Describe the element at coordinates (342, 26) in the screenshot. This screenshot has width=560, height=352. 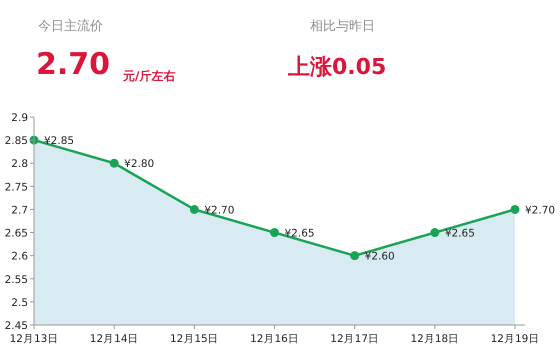
I see `text: 相比与昨日` at that location.